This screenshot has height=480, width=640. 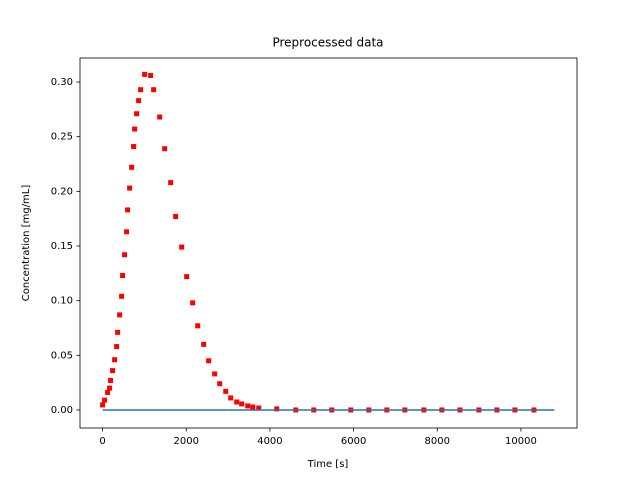 What do you see at coordinates (62, 191) in the screenshot?
I see `y-tick-label: 0.20` at bounding box center [62, 191].